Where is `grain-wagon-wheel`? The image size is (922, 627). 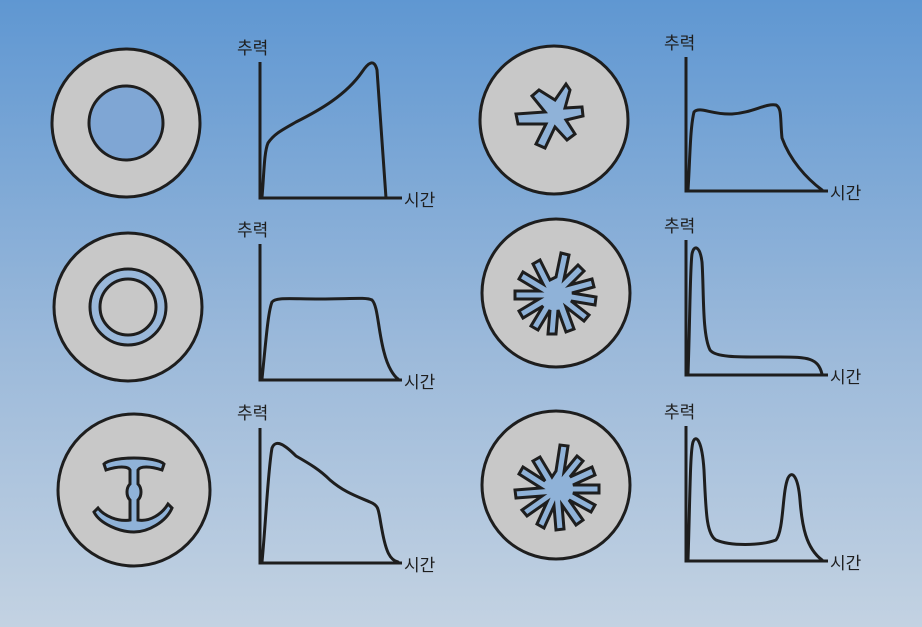 grain-wagon-wheel is located at coordinates (556, 293).